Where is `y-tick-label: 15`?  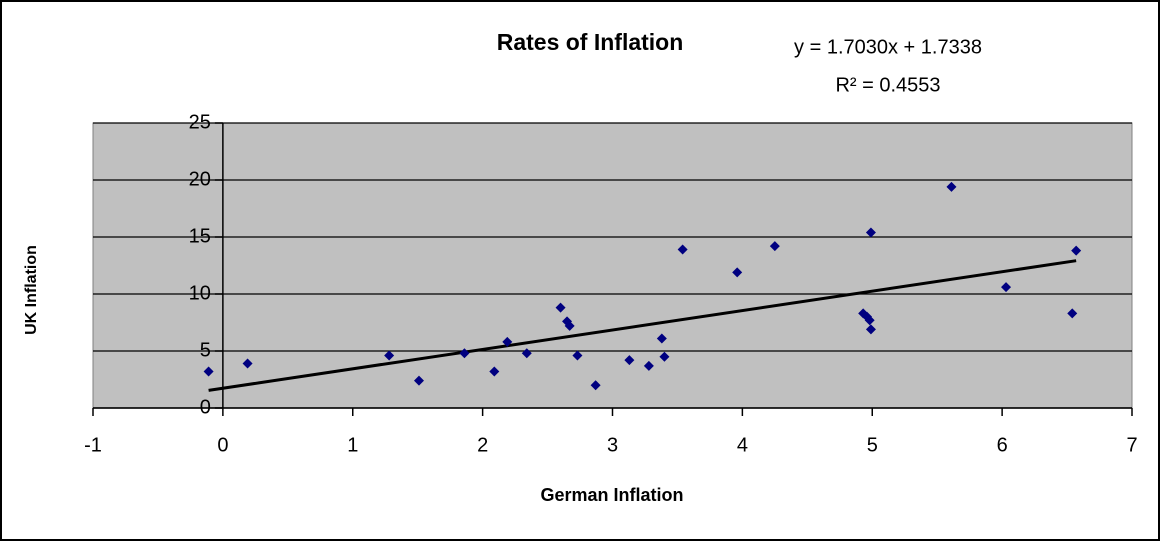 y-tick-label: 15 is located at coordinates (200, 236).